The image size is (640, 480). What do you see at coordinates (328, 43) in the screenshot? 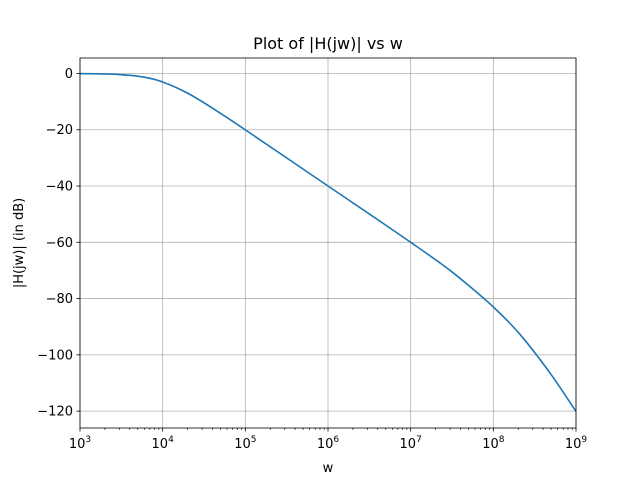
I see `chart-title: Plot of |H(jw)| vs w` at bounding box center [328, 43].